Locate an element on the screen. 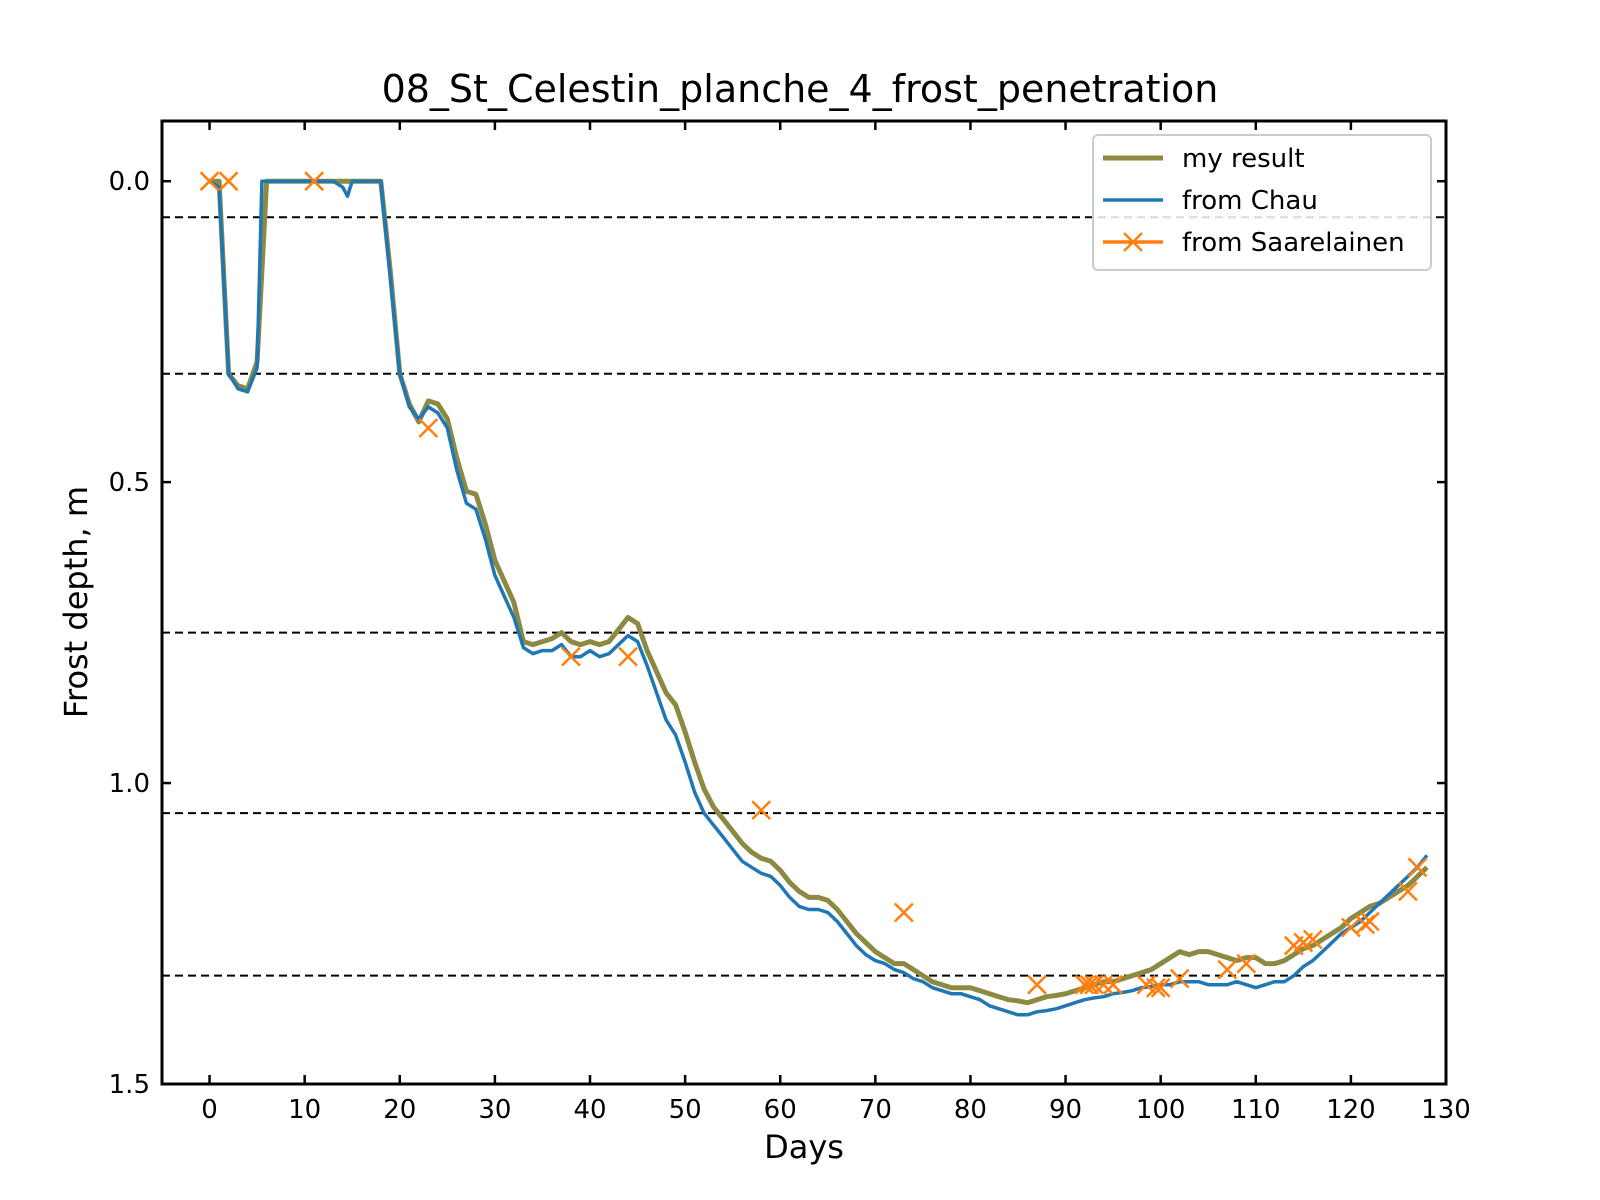 This screenshot has height=1200, width=1600. legend-label-from-saarelainen: from Saarelainen is located at coordinates (1293, 243).